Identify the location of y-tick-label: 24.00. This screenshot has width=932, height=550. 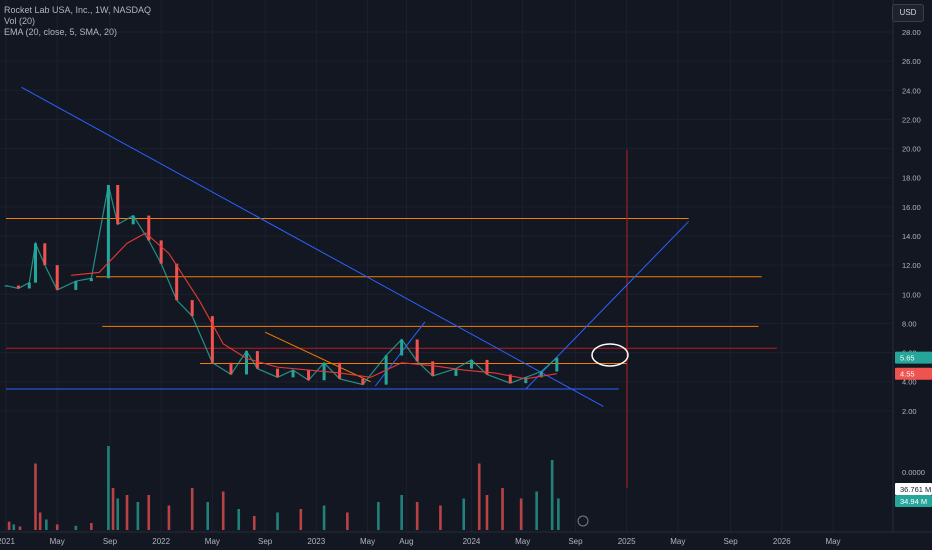
(911, 90).